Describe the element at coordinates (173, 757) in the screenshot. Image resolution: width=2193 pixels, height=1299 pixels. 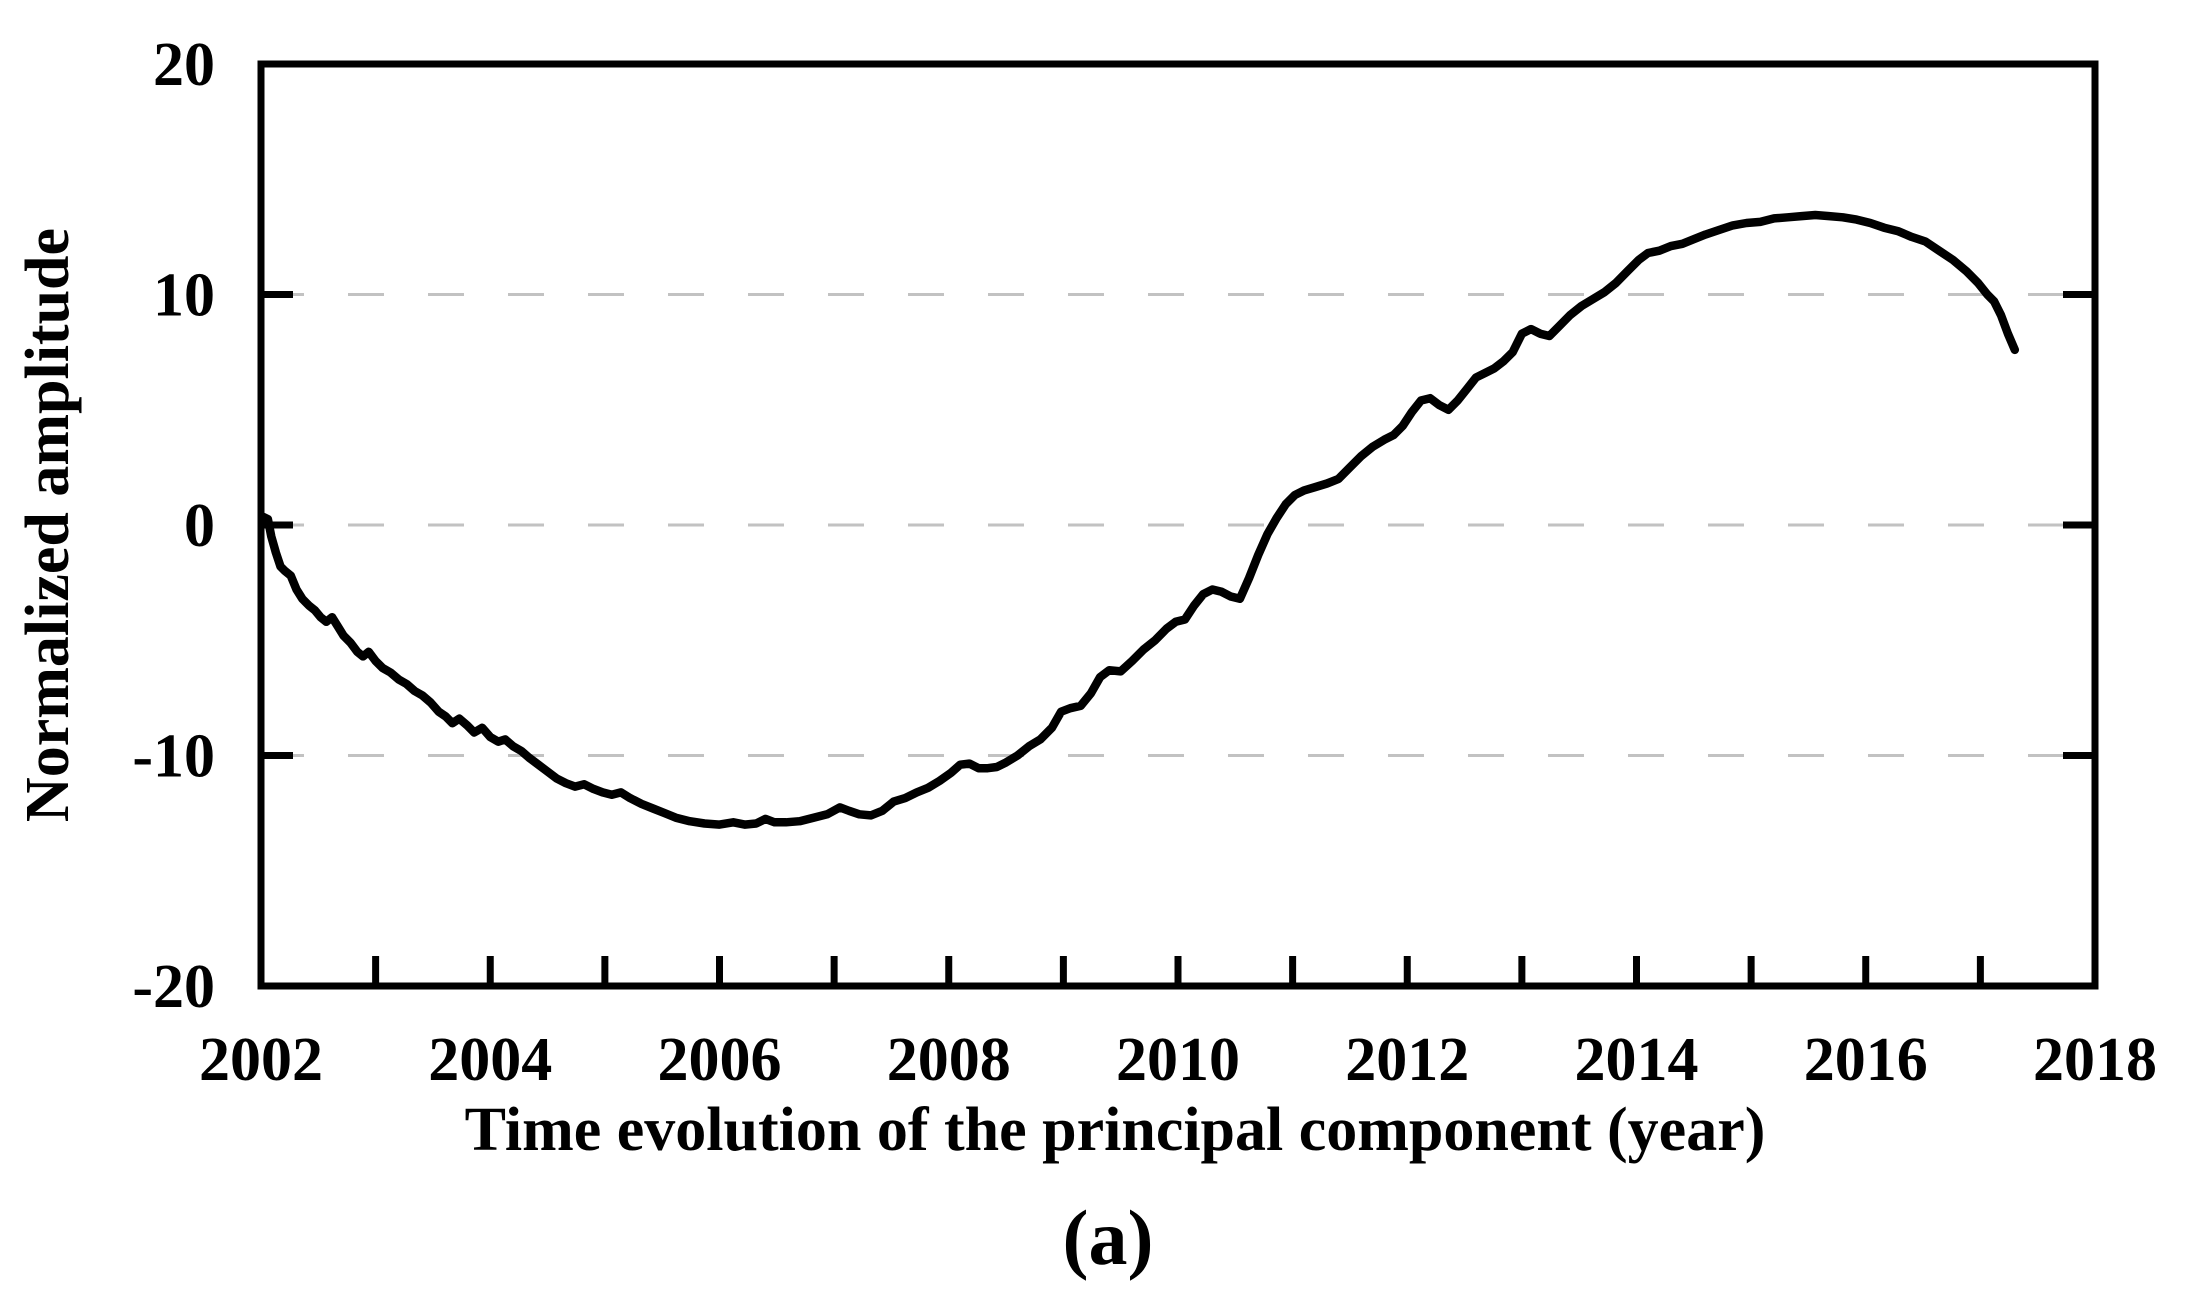
I see `y-tick-label: -10` at that location.